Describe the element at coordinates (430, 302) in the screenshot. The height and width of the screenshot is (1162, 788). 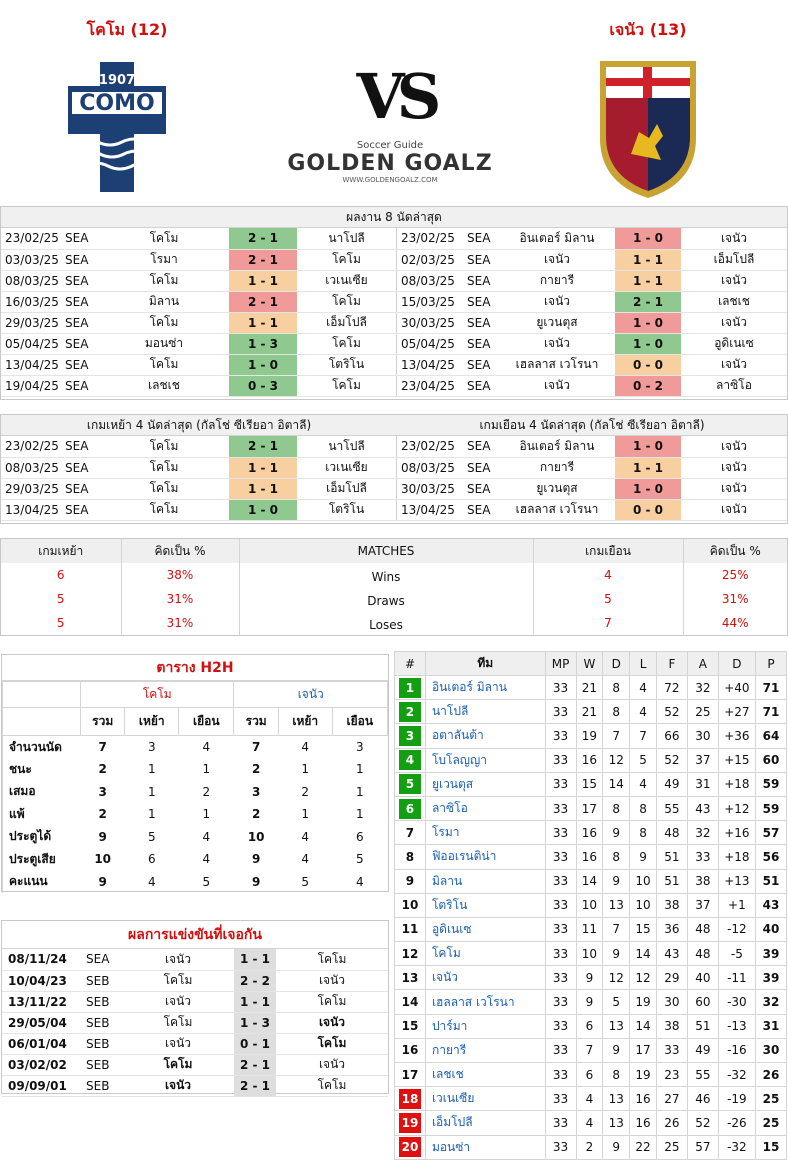
I see `match-date: 15/03/25` at that location.